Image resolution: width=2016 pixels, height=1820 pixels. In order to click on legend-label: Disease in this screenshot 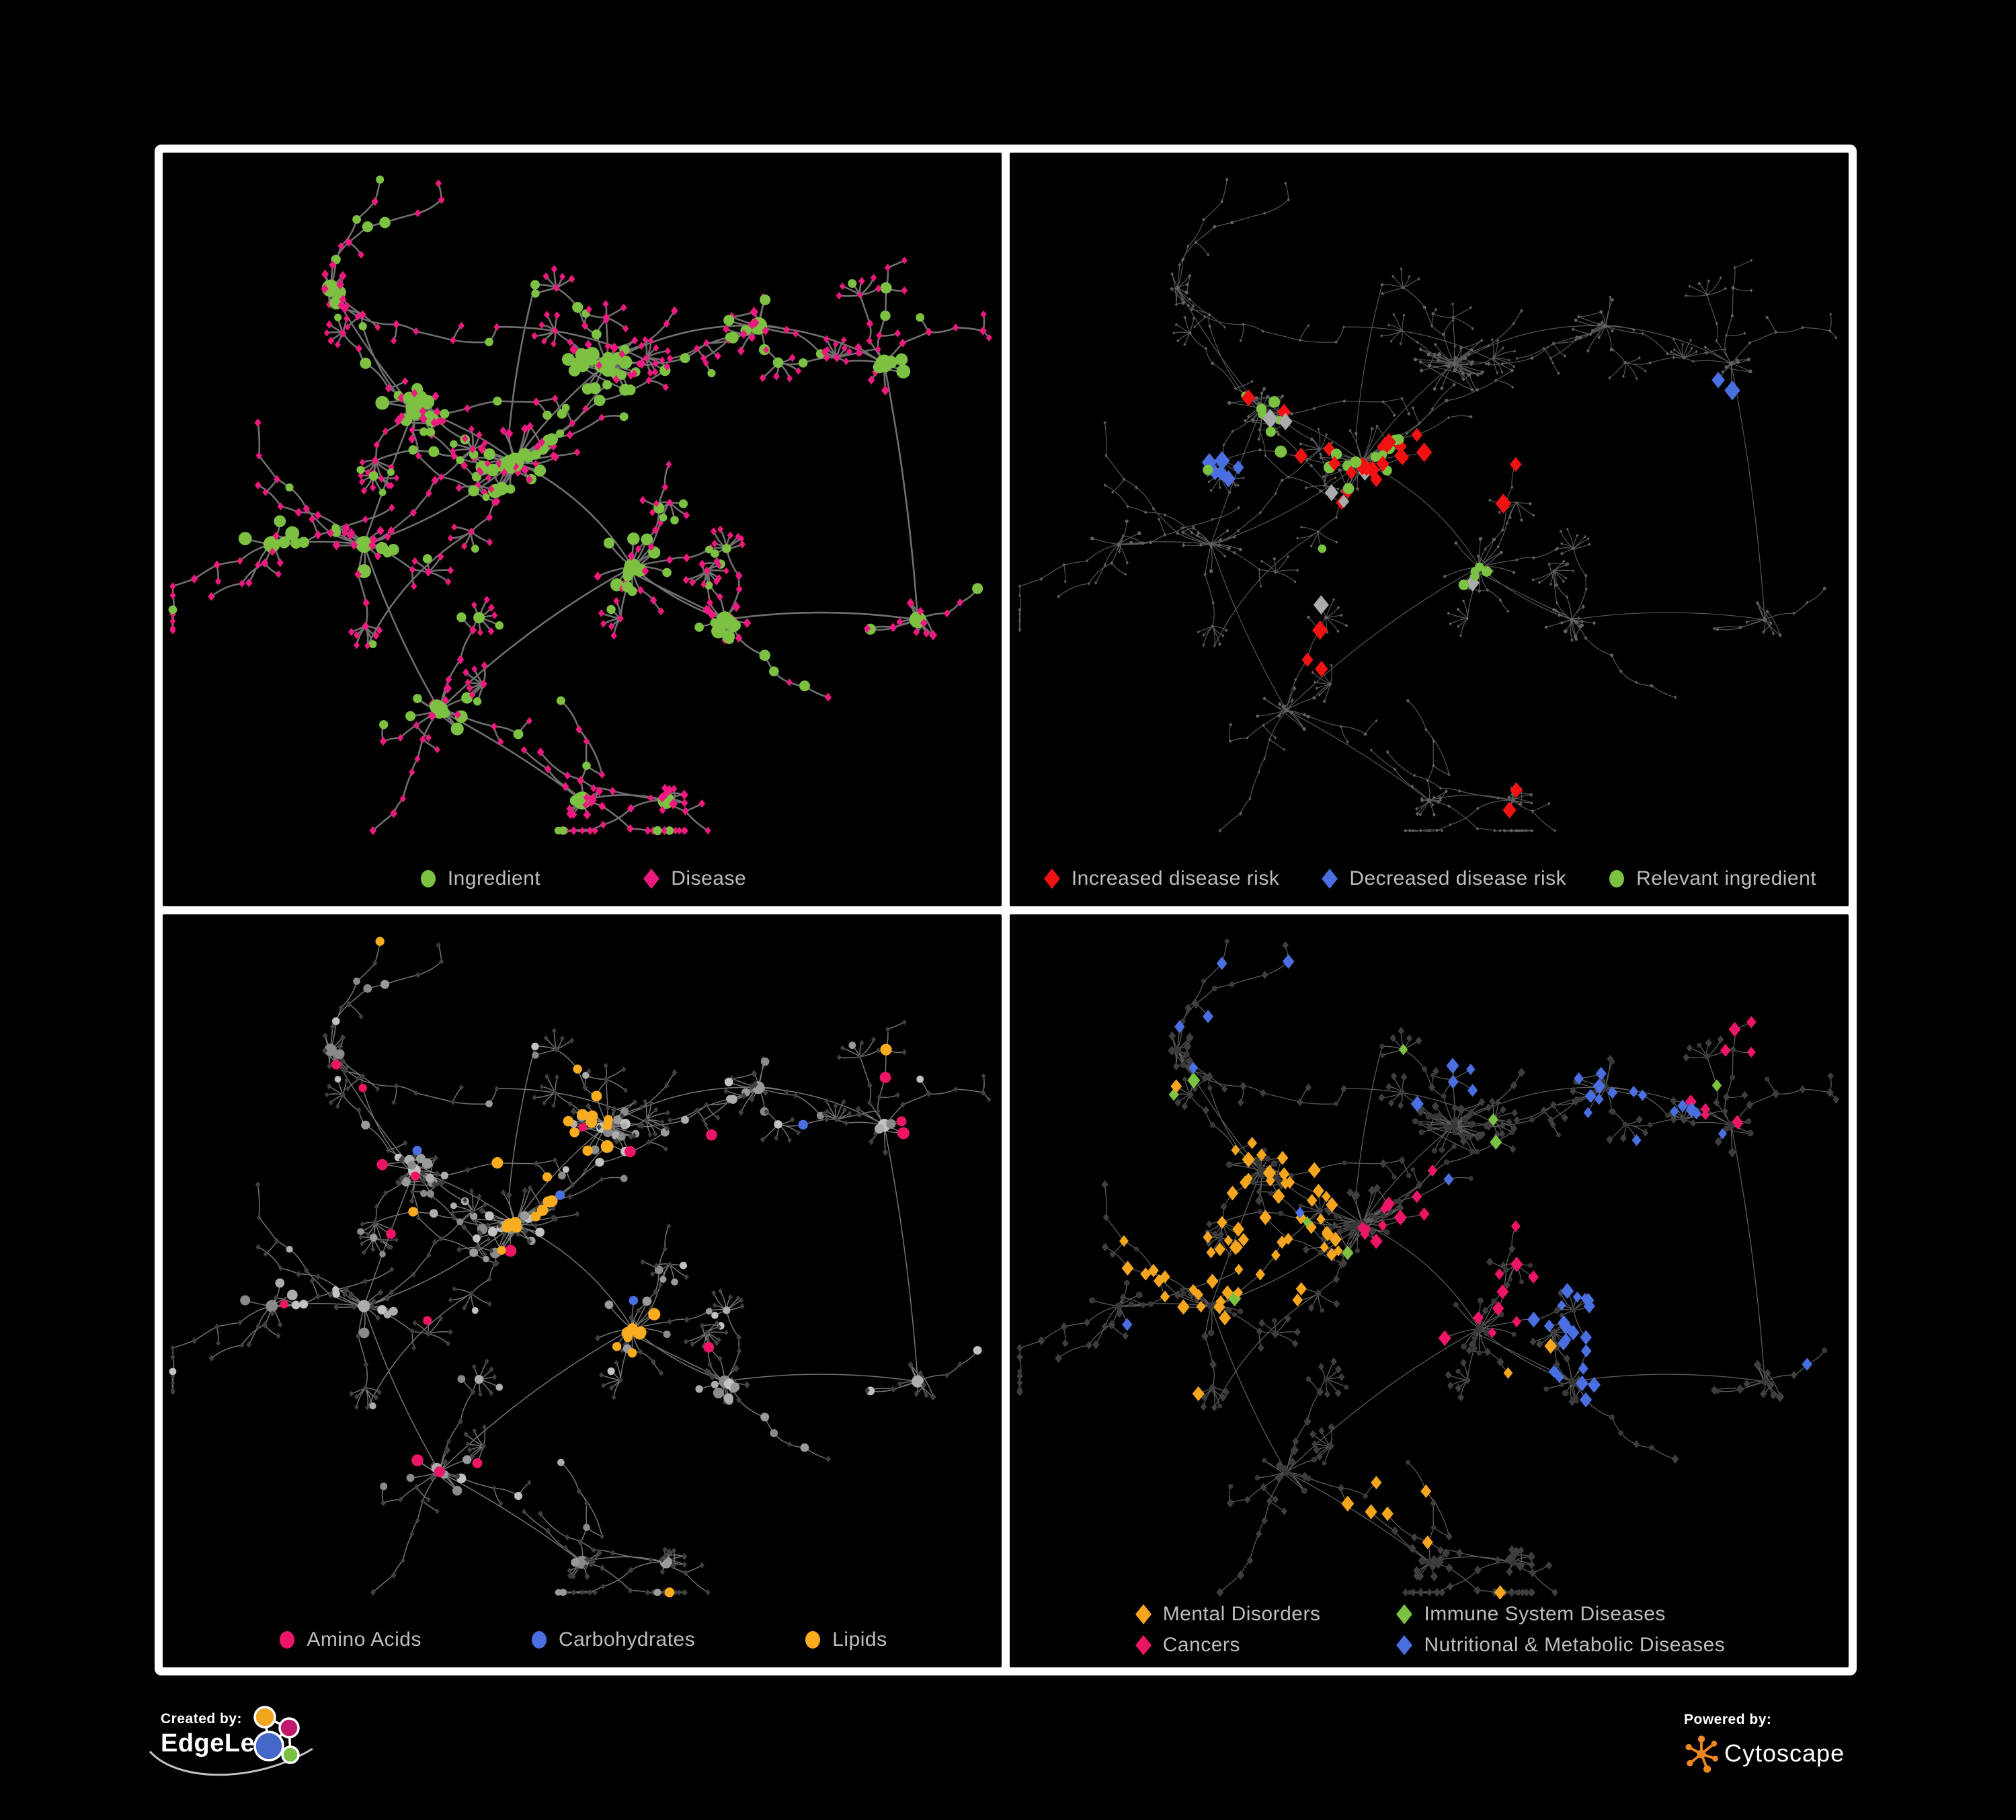, I will do `click(709, 878)`.